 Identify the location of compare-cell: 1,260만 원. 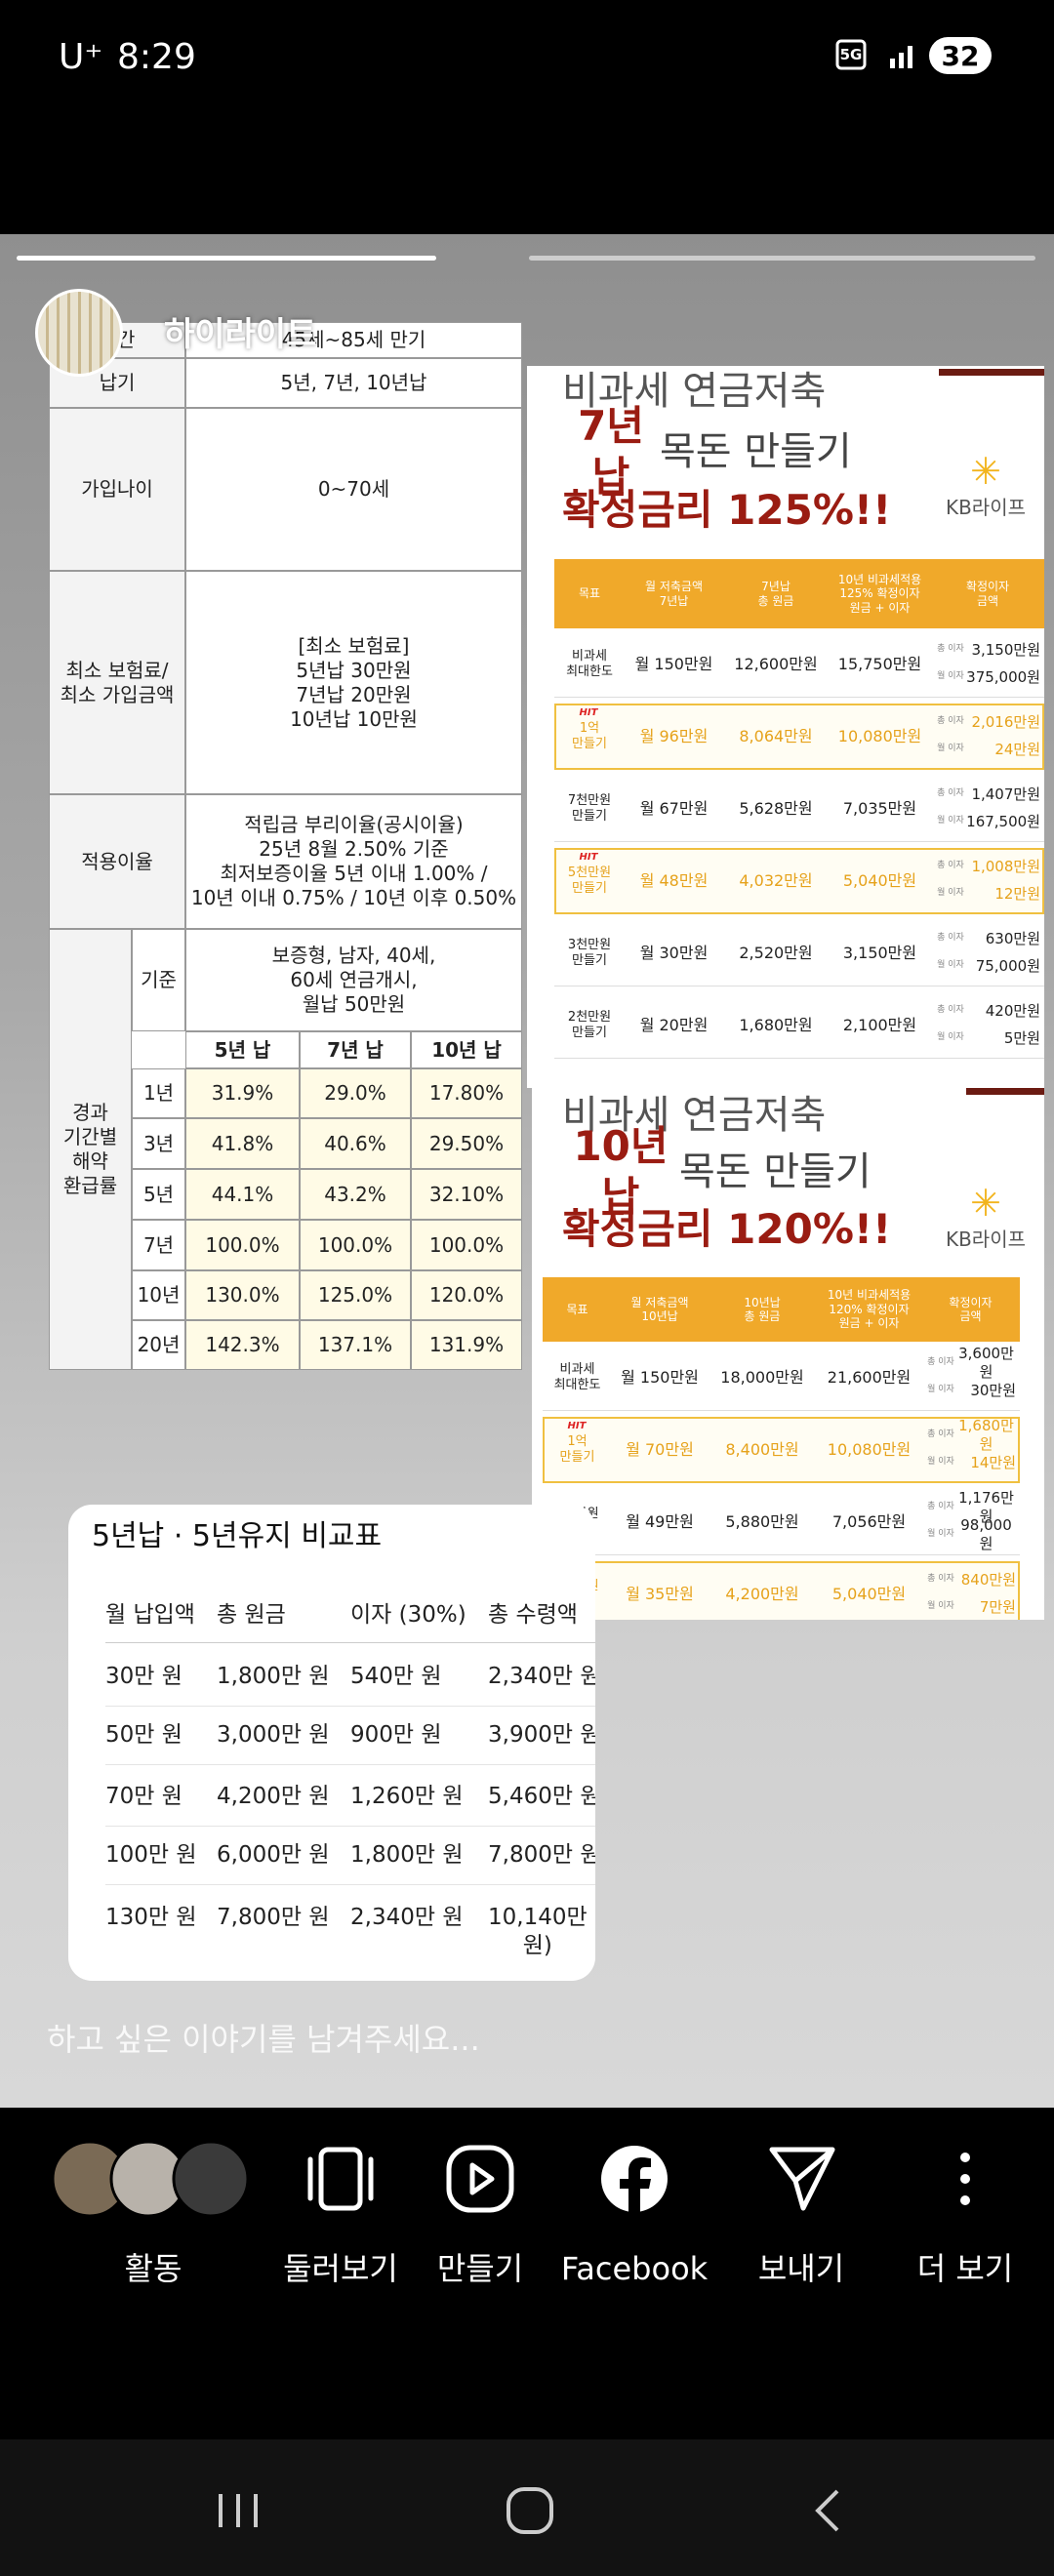
(419, 1797).